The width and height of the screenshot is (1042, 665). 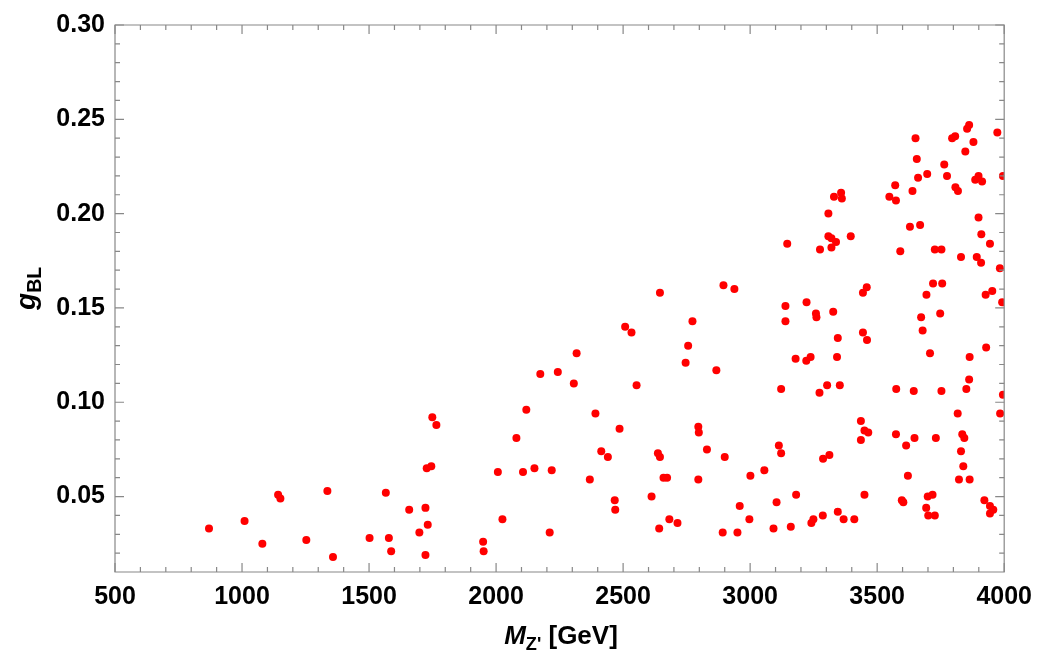 What do you see at coordinates (1004, 594) in the screenshot?
I see `x-tick-label: 4000` at bounding box center [1004, 594].